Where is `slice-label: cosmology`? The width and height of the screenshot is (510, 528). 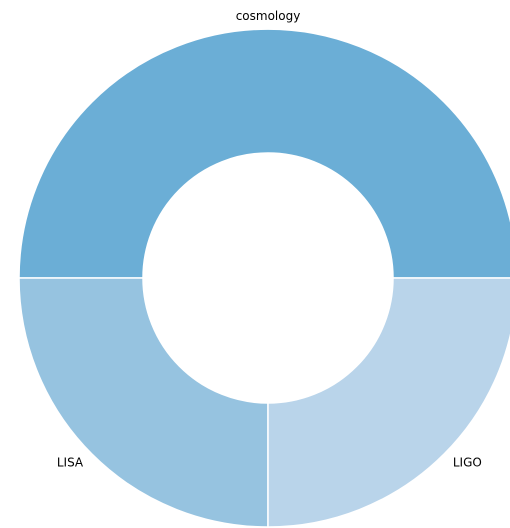 slice-label: cosmology is located at coordinates (268, 16).